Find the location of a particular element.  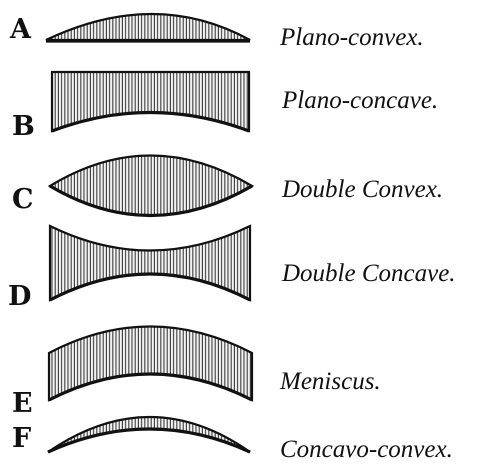

label-letter-c: C is located at coordinates (23, 199).